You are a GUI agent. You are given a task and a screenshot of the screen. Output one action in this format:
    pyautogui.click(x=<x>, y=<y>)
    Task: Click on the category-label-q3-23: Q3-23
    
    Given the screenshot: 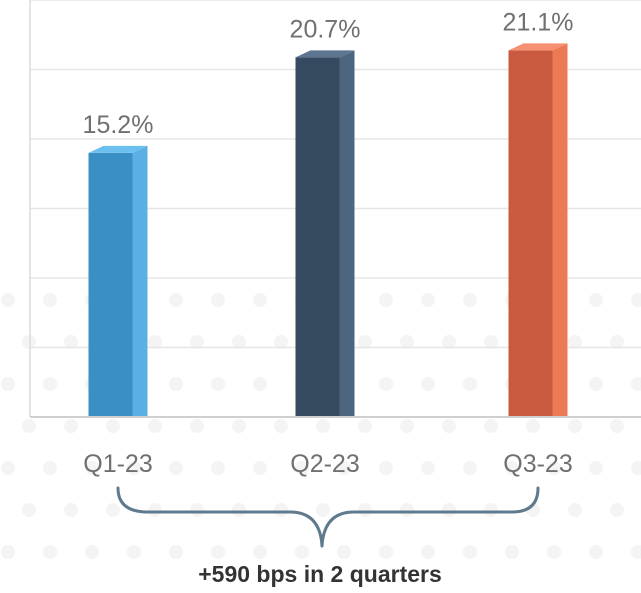 What is the action you would take?
    pyautogui.click(x=537, y=464)
    